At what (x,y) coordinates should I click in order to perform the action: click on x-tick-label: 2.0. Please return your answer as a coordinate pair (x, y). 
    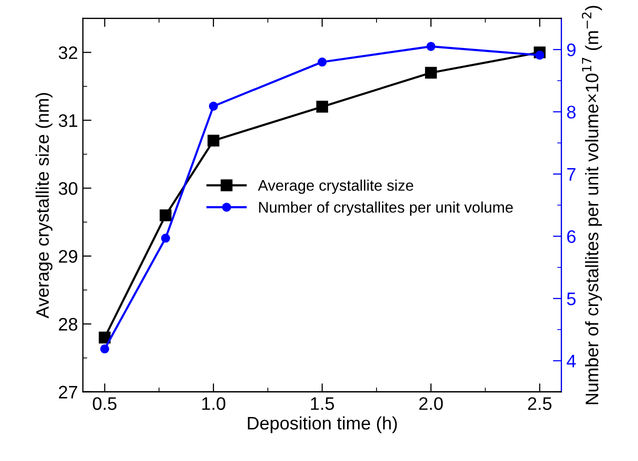
    Looking at the image, I should click on (431, 403).